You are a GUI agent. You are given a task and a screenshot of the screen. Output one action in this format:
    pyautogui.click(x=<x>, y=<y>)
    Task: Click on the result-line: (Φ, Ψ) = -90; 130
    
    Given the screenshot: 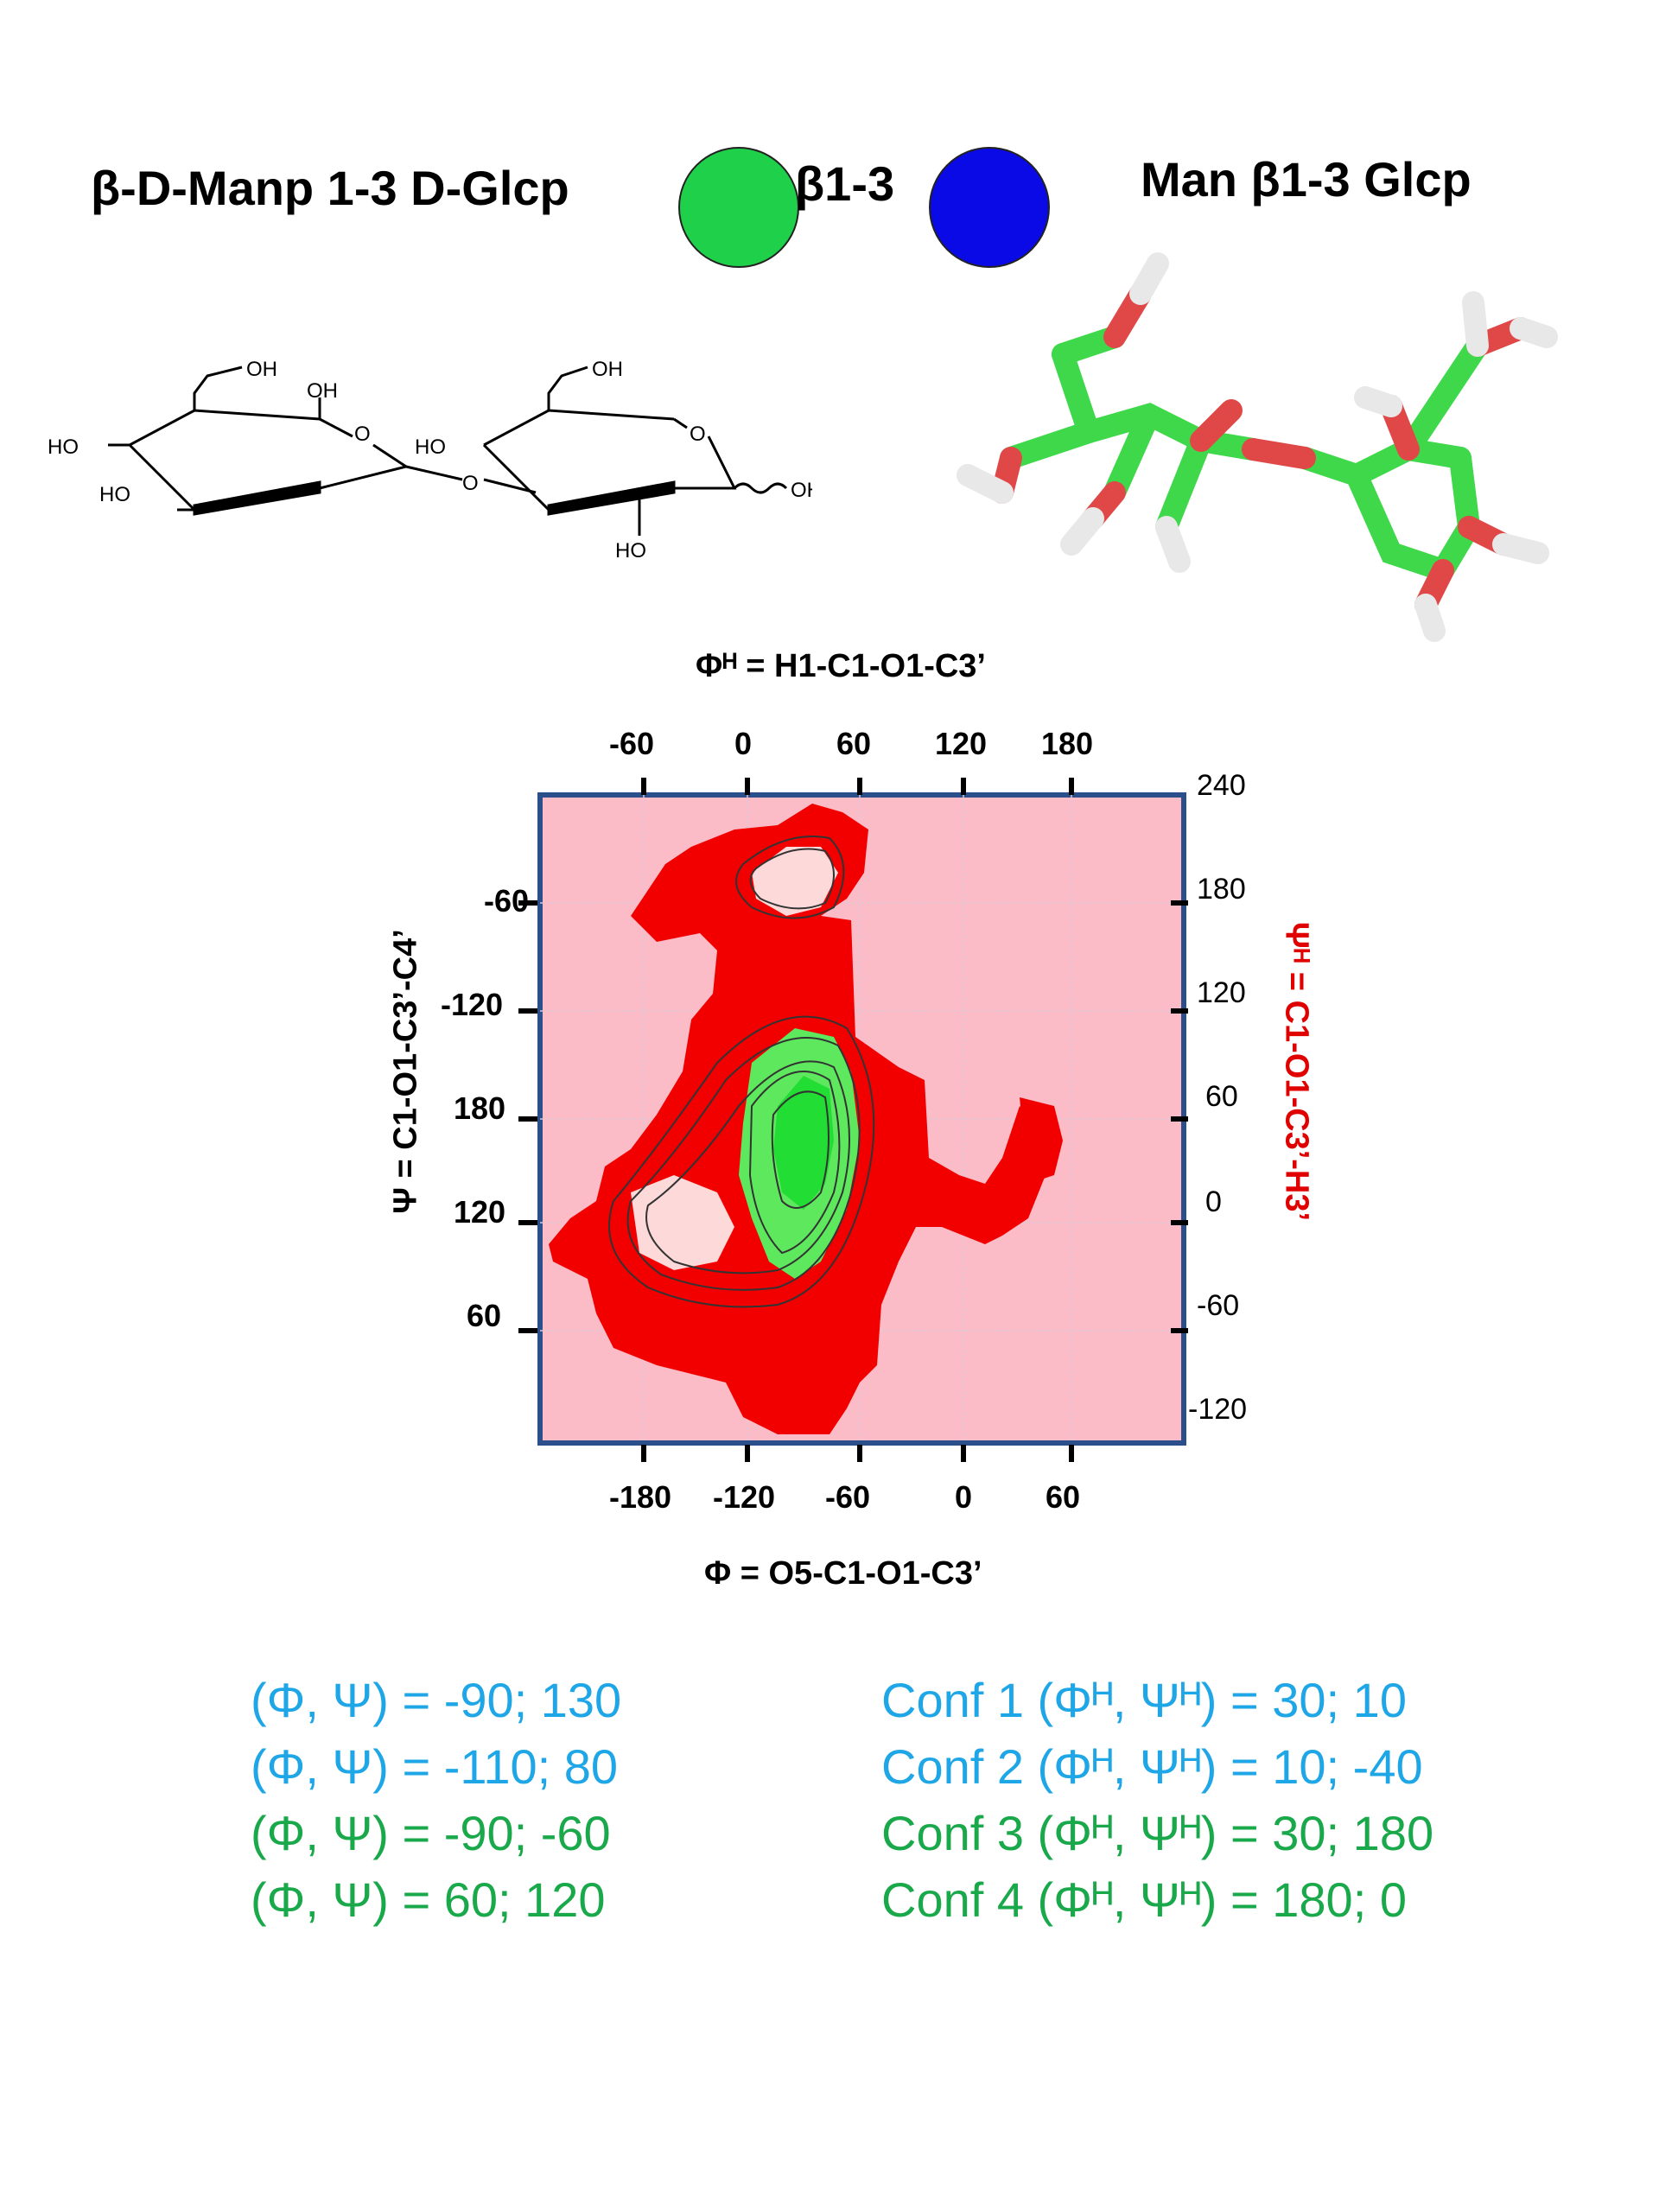 What is the action you would take?
    pyautogui.click(x=436, y=1700)
    